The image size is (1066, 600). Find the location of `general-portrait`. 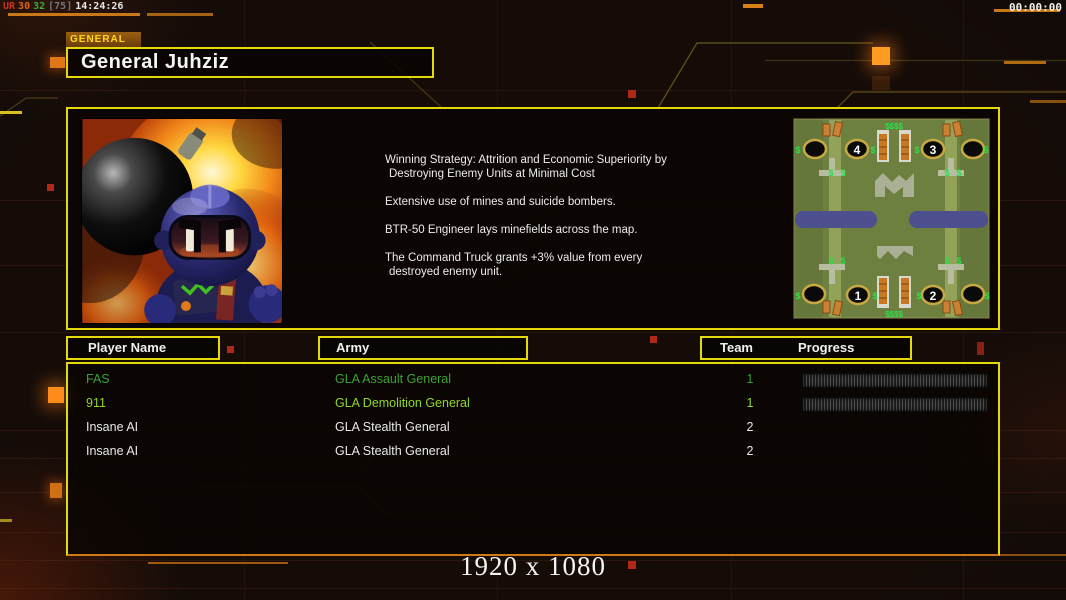

general-portrait is located at coordinates (182, 221).